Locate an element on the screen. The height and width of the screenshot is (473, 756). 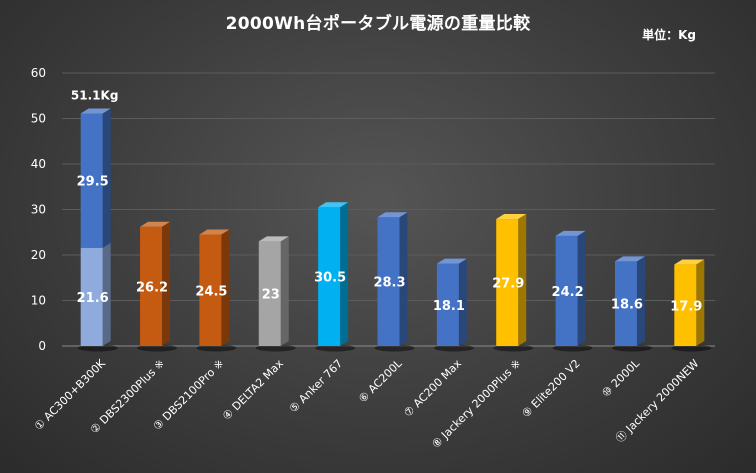
data-label: 21.6 is located at coordinates (93, 298).